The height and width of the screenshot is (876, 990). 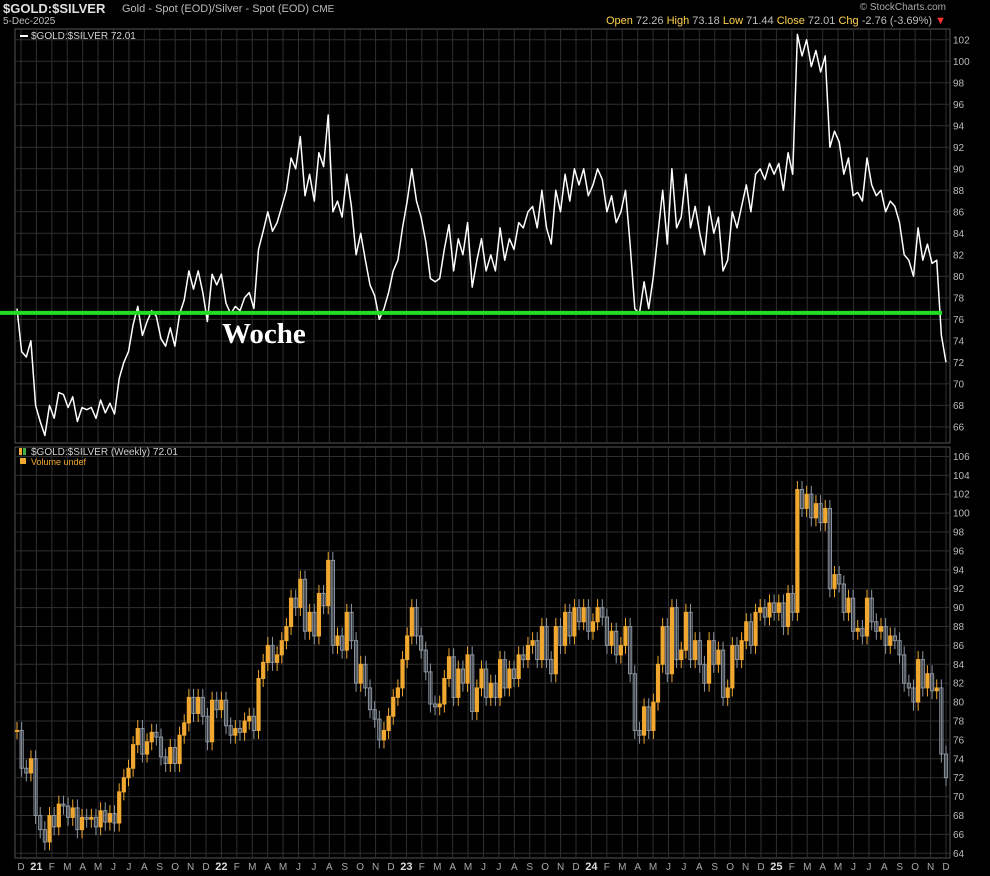 I want to click on top-y-tick-label: 70, so click(x=959, y=384).